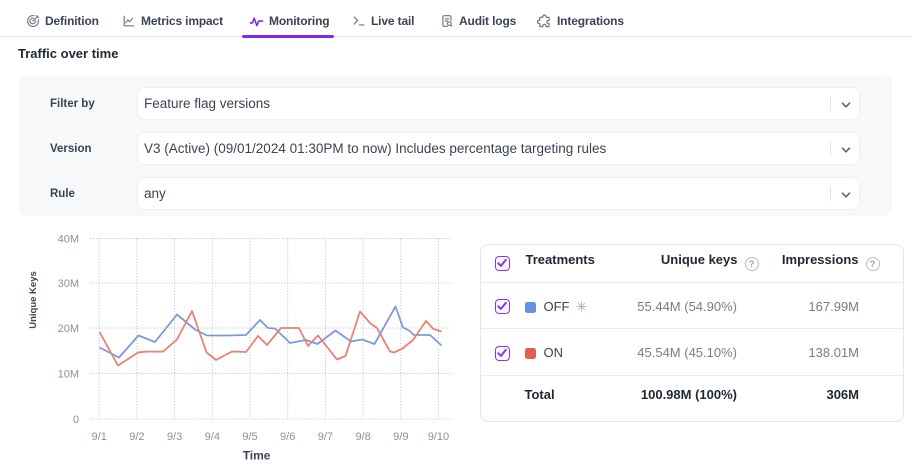  Describe the element at coordinates (325, 437) in the screenshot. I see `svg-text: 9/7` at that location.